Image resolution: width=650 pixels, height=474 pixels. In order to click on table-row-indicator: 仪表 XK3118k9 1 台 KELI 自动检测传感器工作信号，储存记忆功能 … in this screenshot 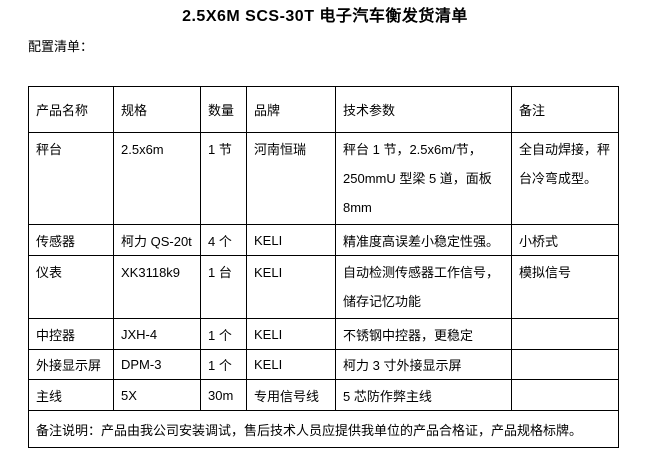, I will do `click(323, 287)`.